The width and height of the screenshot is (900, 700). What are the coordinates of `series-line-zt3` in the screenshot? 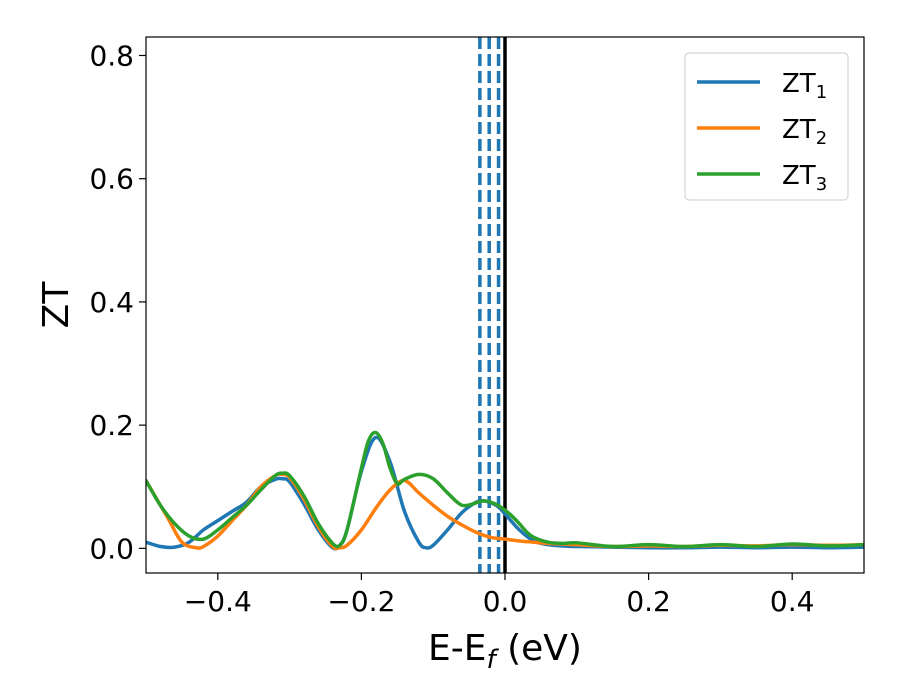 It's located at (505, 489).